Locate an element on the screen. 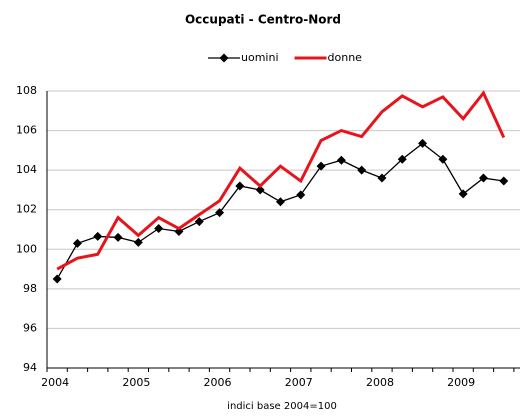 The image size is (526, 416). chart-title: Occupati - Centro-Nord is located at coordinates (263, 20).